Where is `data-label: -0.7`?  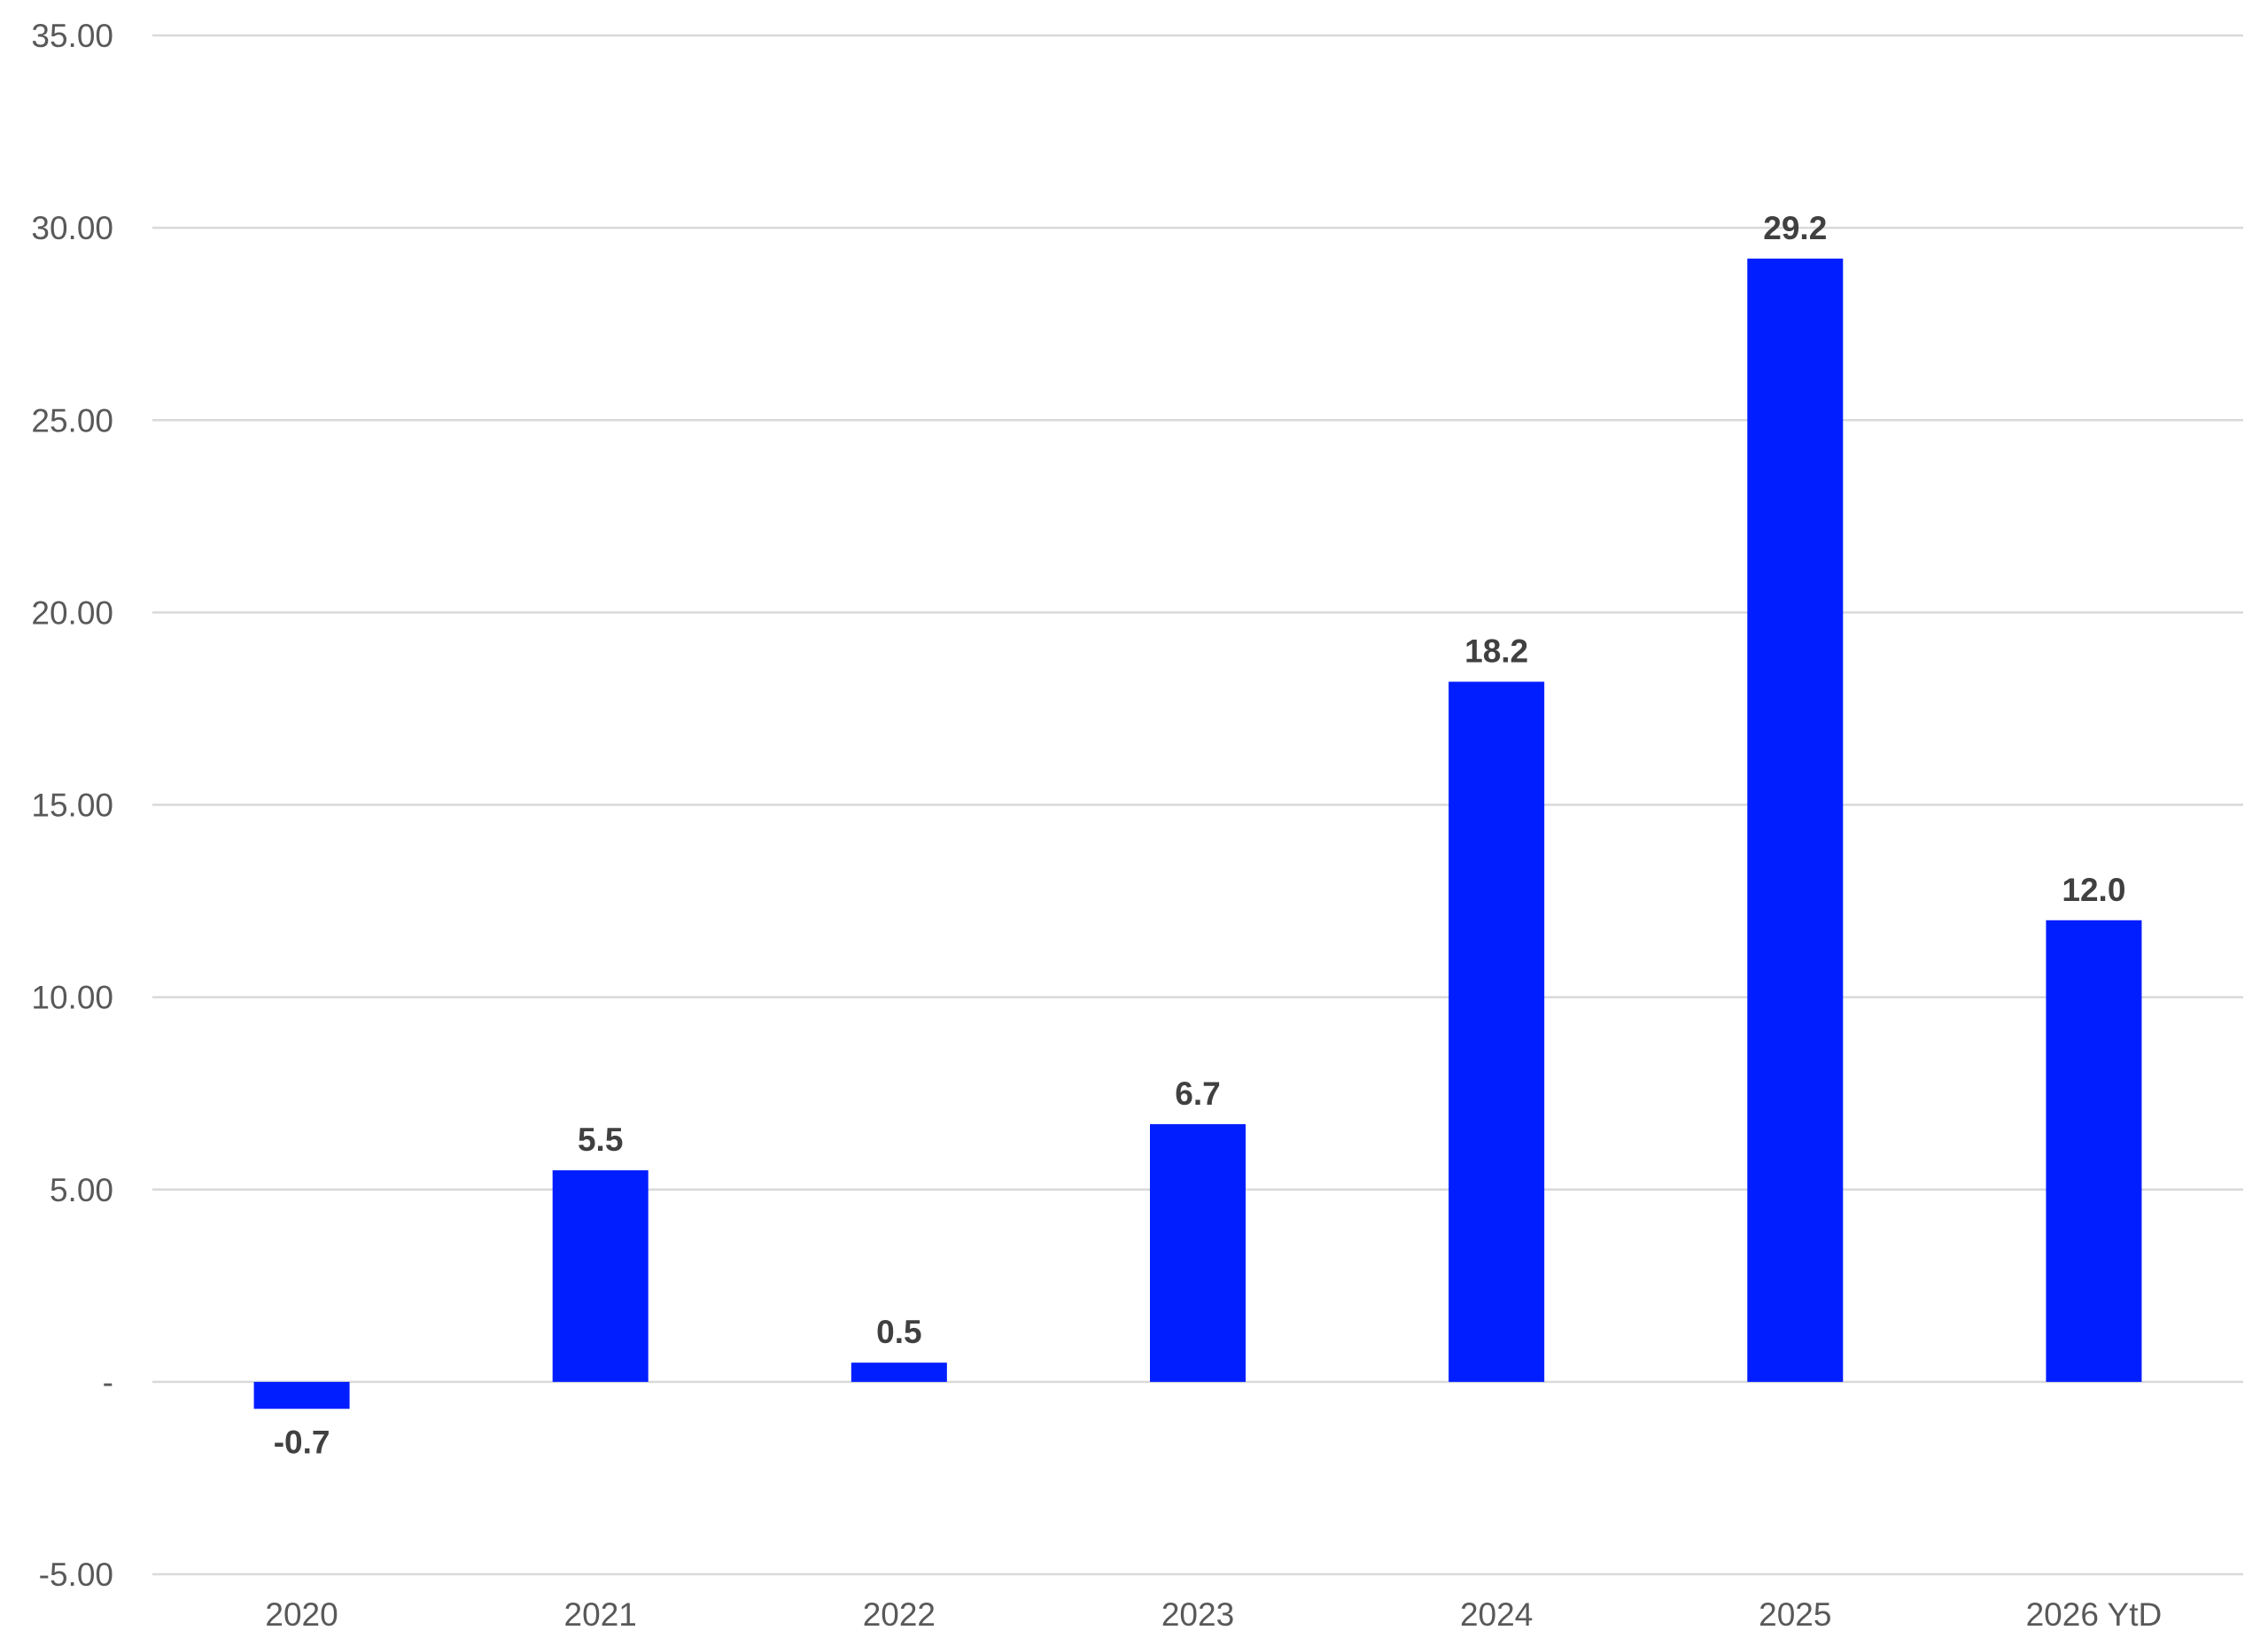 data-label: -0.7 is located at coordinates (302, 1442).